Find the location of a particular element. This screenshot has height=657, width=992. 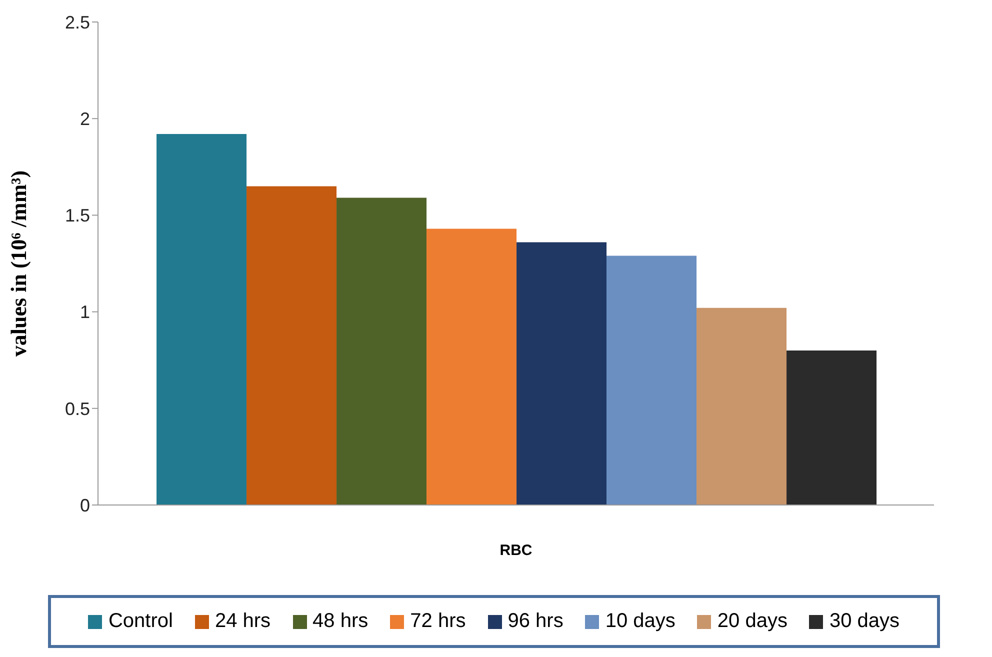

legend-label: Control is located at coordinates (140, 621).